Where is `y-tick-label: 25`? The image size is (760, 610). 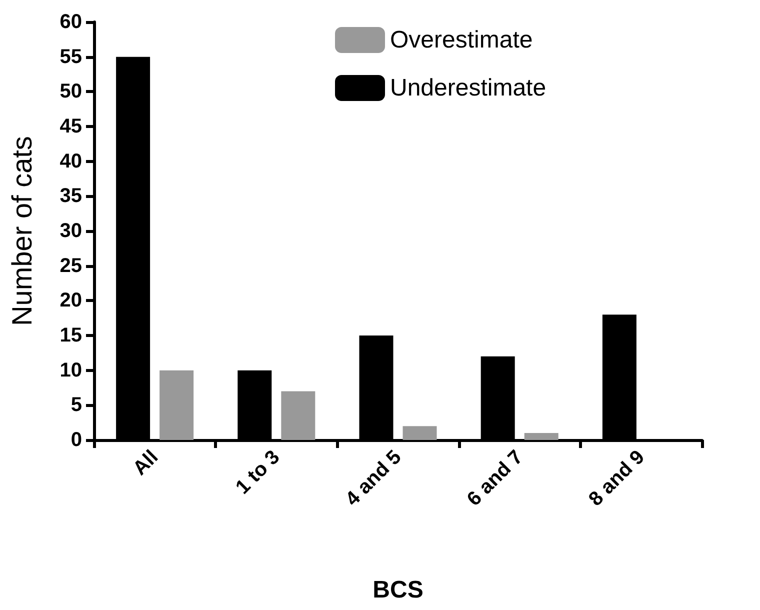 y-tick-label: 25 is located at coordinates (71, 265).